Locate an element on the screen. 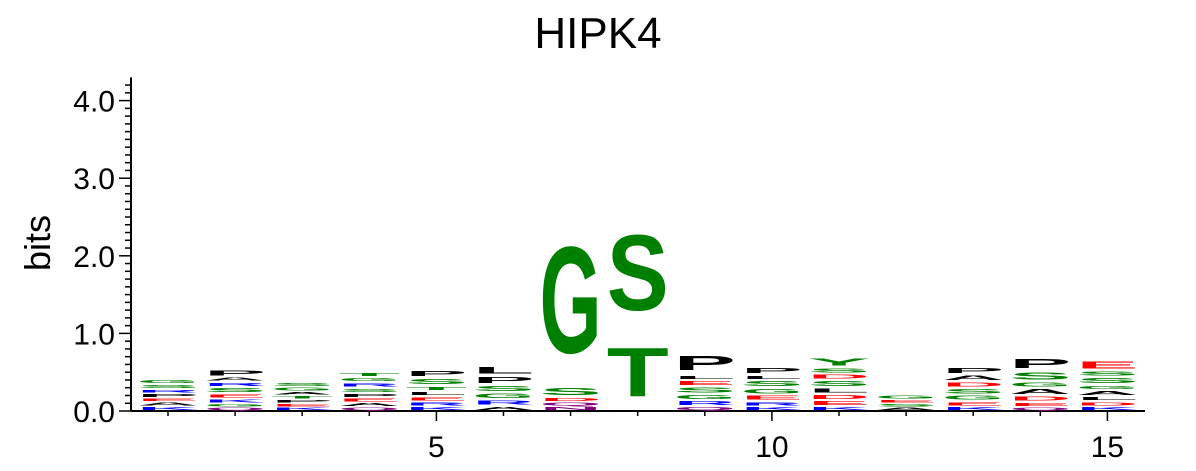 This screenshot has height=471, width=1196. x-tick-label: 10 is located at coordinates (771, 447).